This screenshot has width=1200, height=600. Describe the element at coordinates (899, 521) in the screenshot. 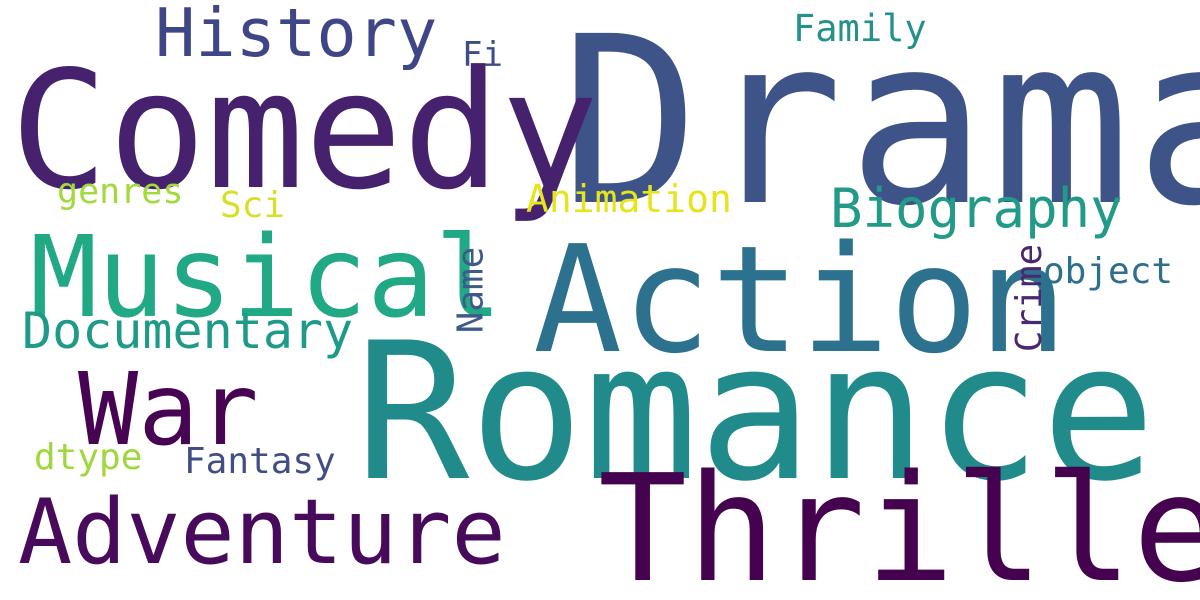

I see `word-thriller: Thriller` at that location.